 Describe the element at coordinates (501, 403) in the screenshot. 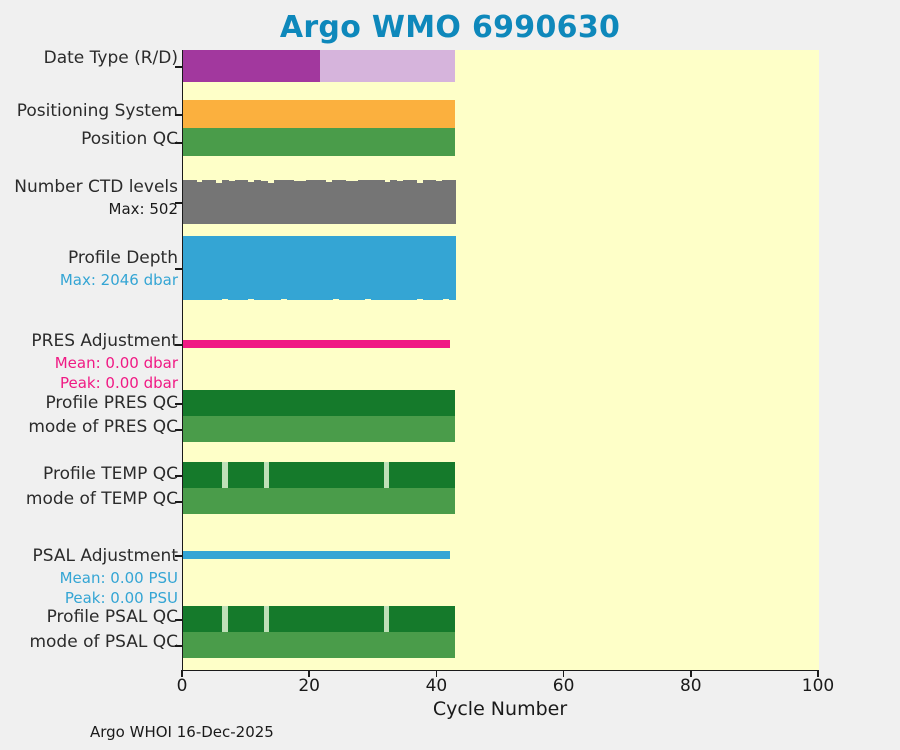

I see `track-profile-pres-qc` at that location.